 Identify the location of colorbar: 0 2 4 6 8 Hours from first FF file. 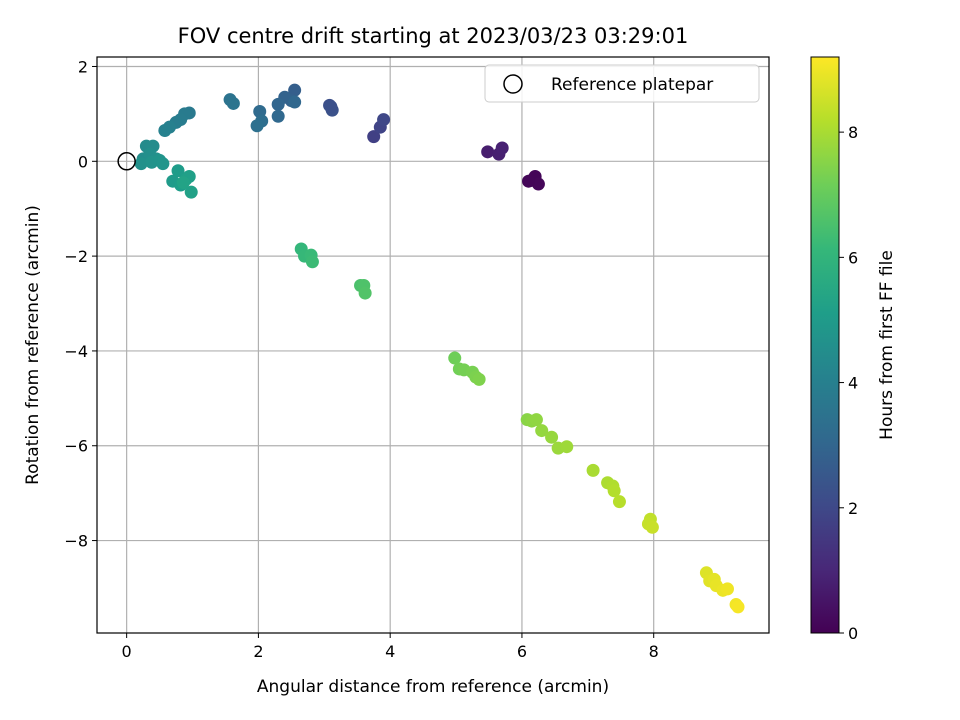
(853, 349).